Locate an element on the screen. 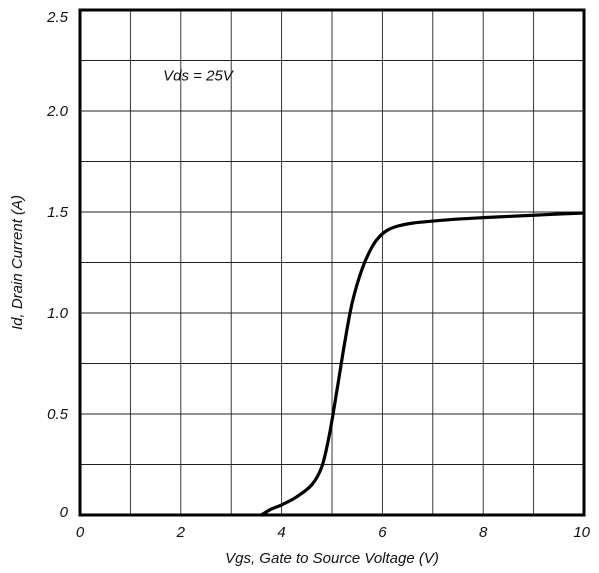 The height and width of the screenshot is (573, 599). y-tick-label: 0 is located at coordinates (64, 512).